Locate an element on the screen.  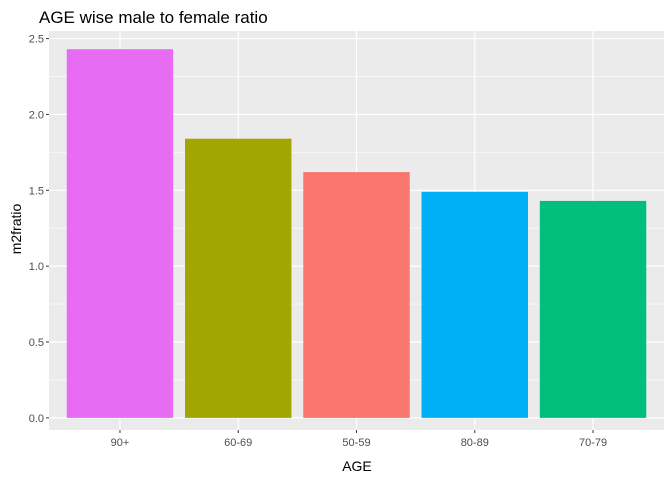
y-tick-label: 0.5 is located at coordinates (36, 343).